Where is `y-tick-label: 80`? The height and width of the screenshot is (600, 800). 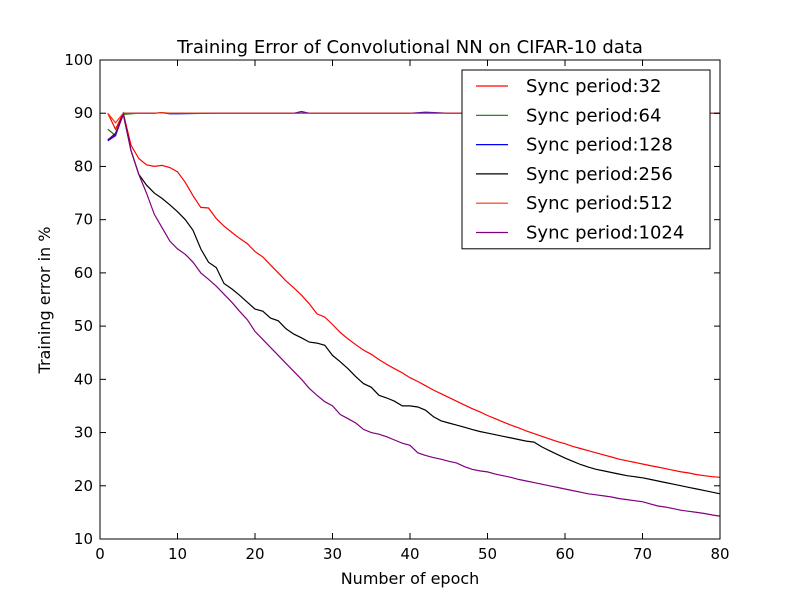 y-tick-label: 80 is located at coordinates (83, 166).